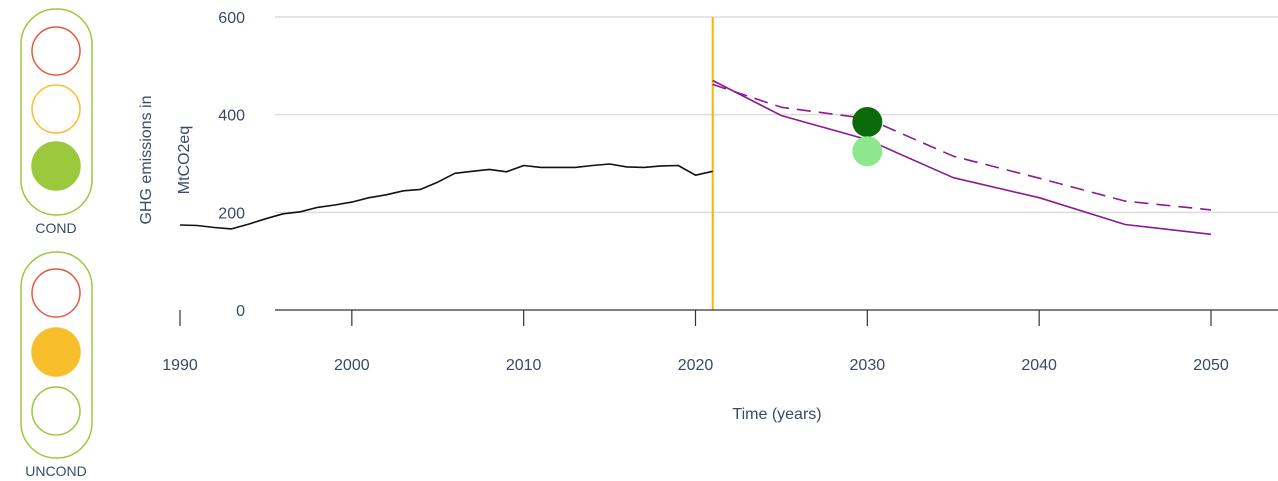 The height and width of the screenshot is (481, 1278). What do you see at coordinates (524, 365) in the screenshot?
I see `x-tick-label: 2010` at bounding box center [524, 365].